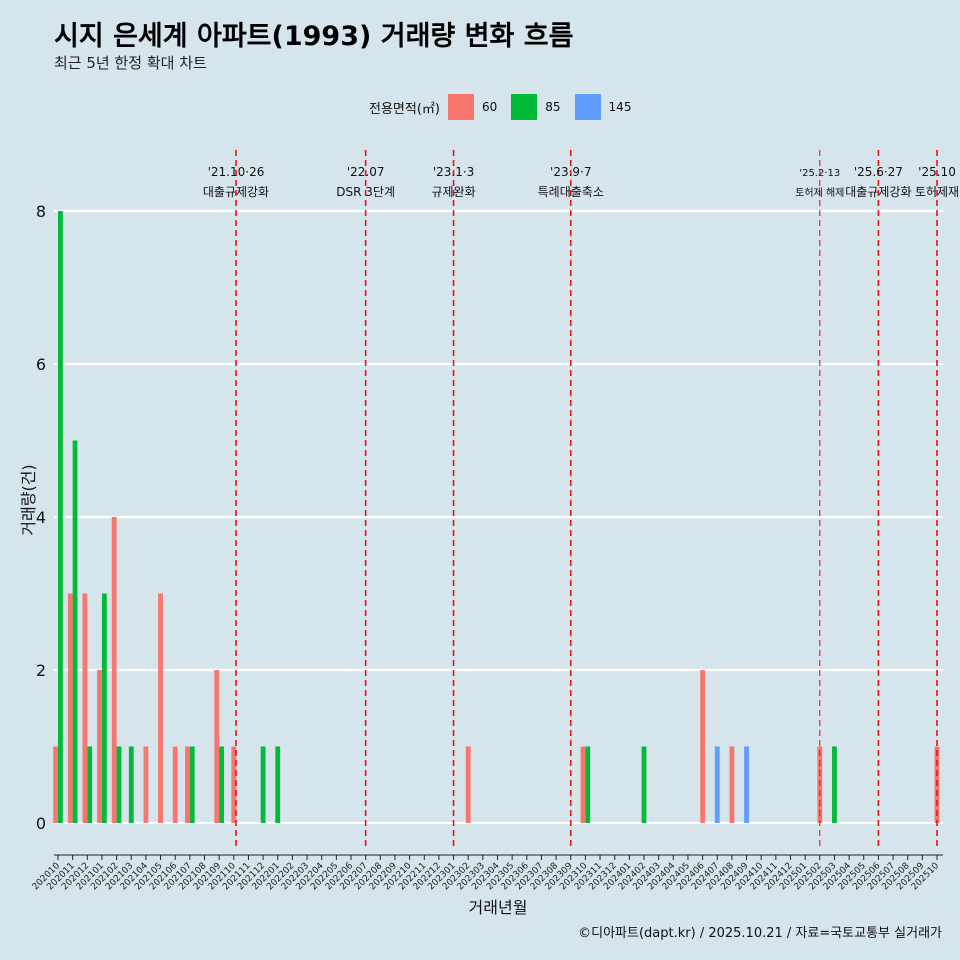  Describe the element at coordinates (130, 63) in the screenshot. I see `chart-subtitle: 최근 5년 한정 확대 차트` at that location.